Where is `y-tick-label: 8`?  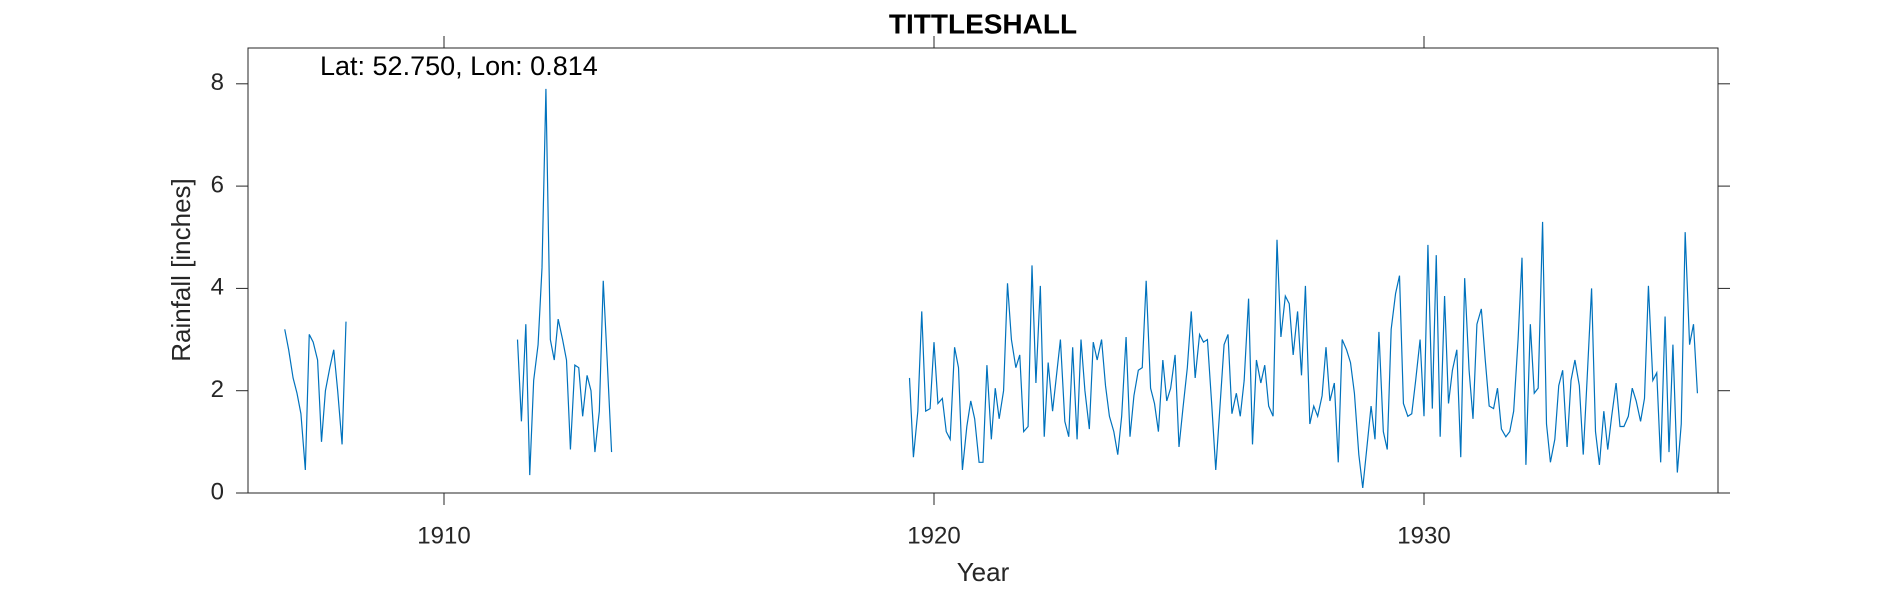 y-tick-label: 8 is located at coordinates (217, 82).